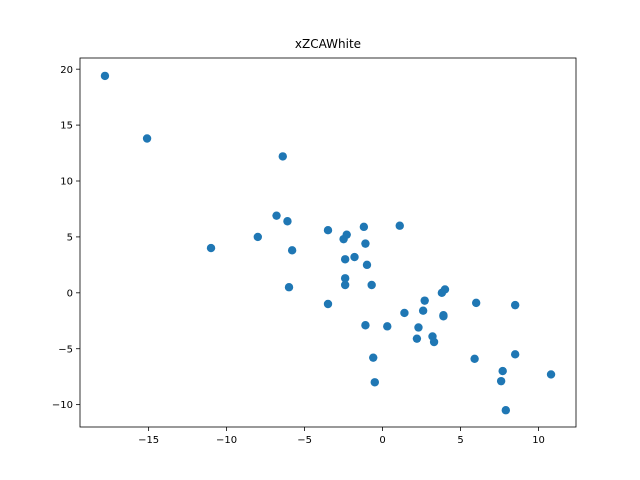 Image resolution: width=640 pixels, height=480 pixels. What do you see at coordinates (65, 349) in the screenshot?
I see `y-tick-label: −5` at bounding box center [65, 349].